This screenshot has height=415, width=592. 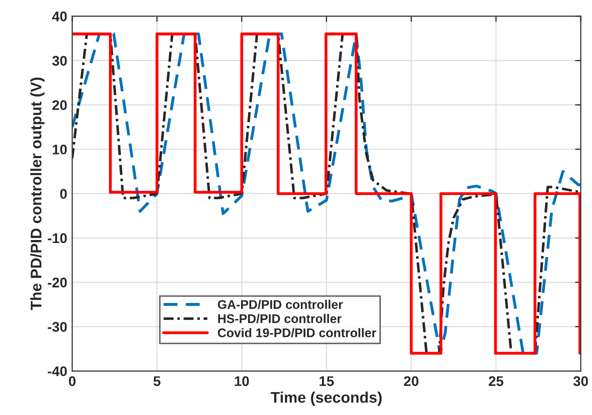 I want to click on legend-label: HS-PD/PID controller, so click(x=280, y=319).